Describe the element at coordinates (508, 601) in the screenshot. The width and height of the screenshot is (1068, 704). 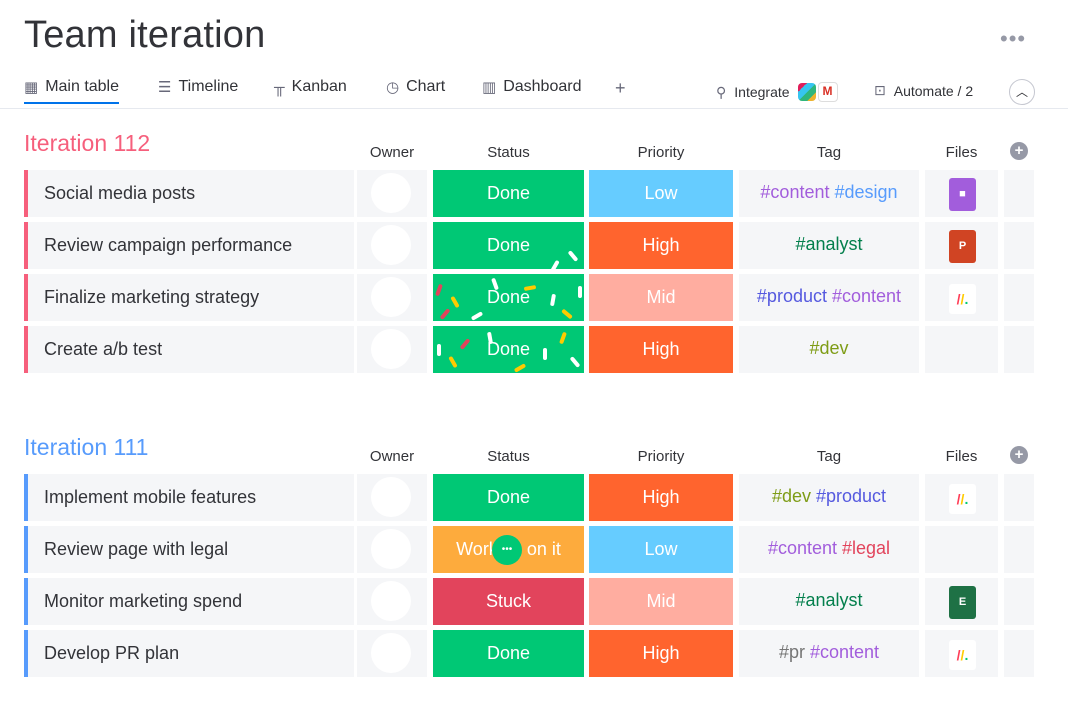
I see `status-cell: Stuck` at that location.